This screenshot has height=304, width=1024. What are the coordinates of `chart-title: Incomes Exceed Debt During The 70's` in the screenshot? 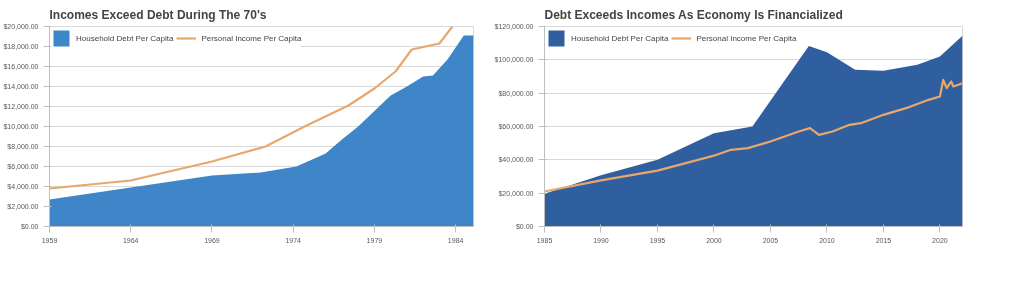 It's located at (158, 14).